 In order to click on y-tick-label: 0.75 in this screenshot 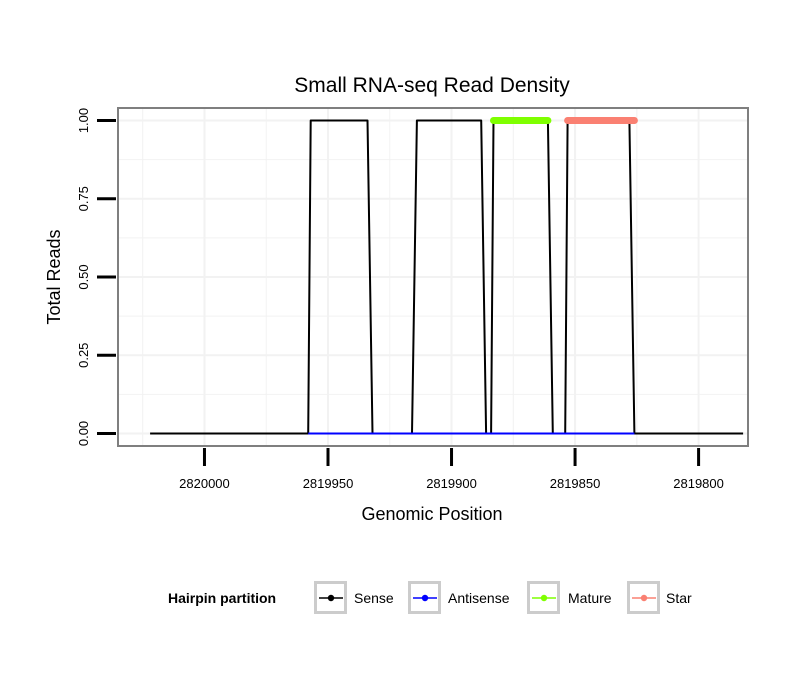, I will do `click(83, 198)`.